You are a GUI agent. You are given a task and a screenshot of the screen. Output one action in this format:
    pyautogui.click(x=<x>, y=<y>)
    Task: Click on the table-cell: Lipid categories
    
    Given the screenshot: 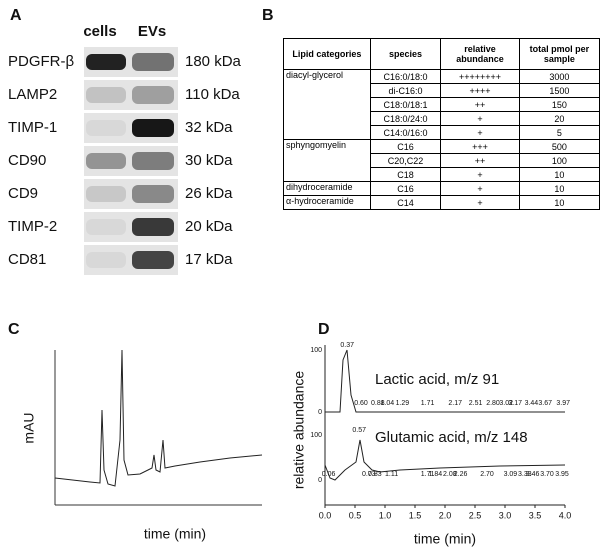 What is the action you would take?
    pyautogui.click(x=327, y=54)
    